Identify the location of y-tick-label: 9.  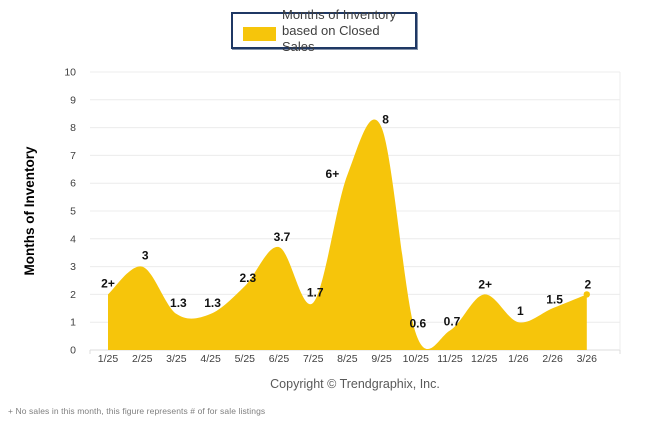
(73, 100).